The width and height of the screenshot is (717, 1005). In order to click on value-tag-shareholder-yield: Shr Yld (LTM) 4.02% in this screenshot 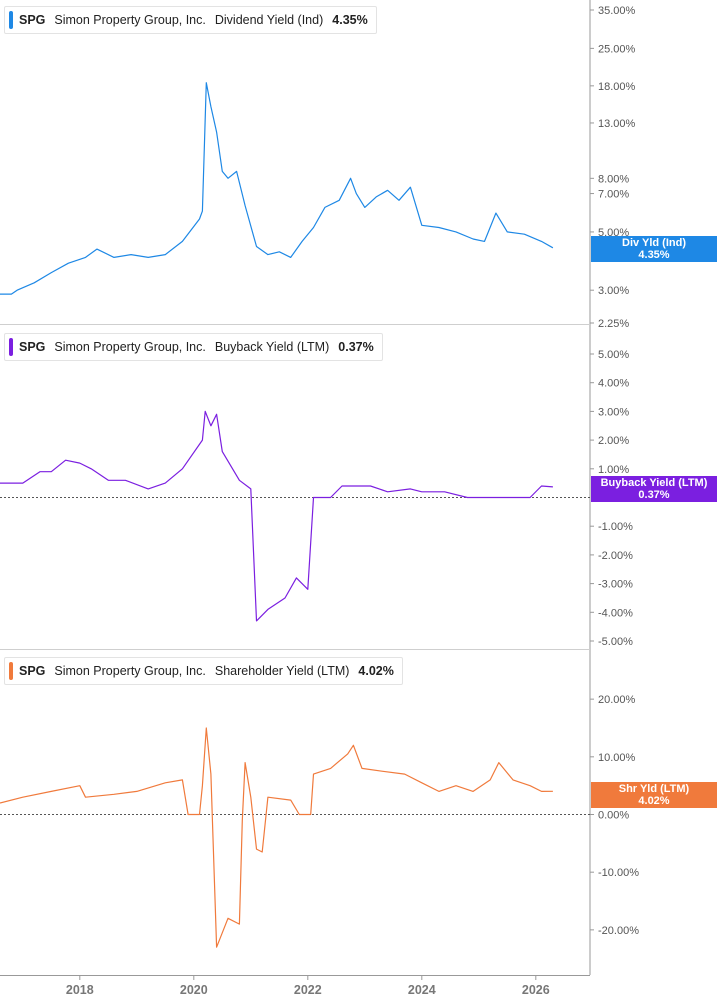, I will do `click(654, 795)`.